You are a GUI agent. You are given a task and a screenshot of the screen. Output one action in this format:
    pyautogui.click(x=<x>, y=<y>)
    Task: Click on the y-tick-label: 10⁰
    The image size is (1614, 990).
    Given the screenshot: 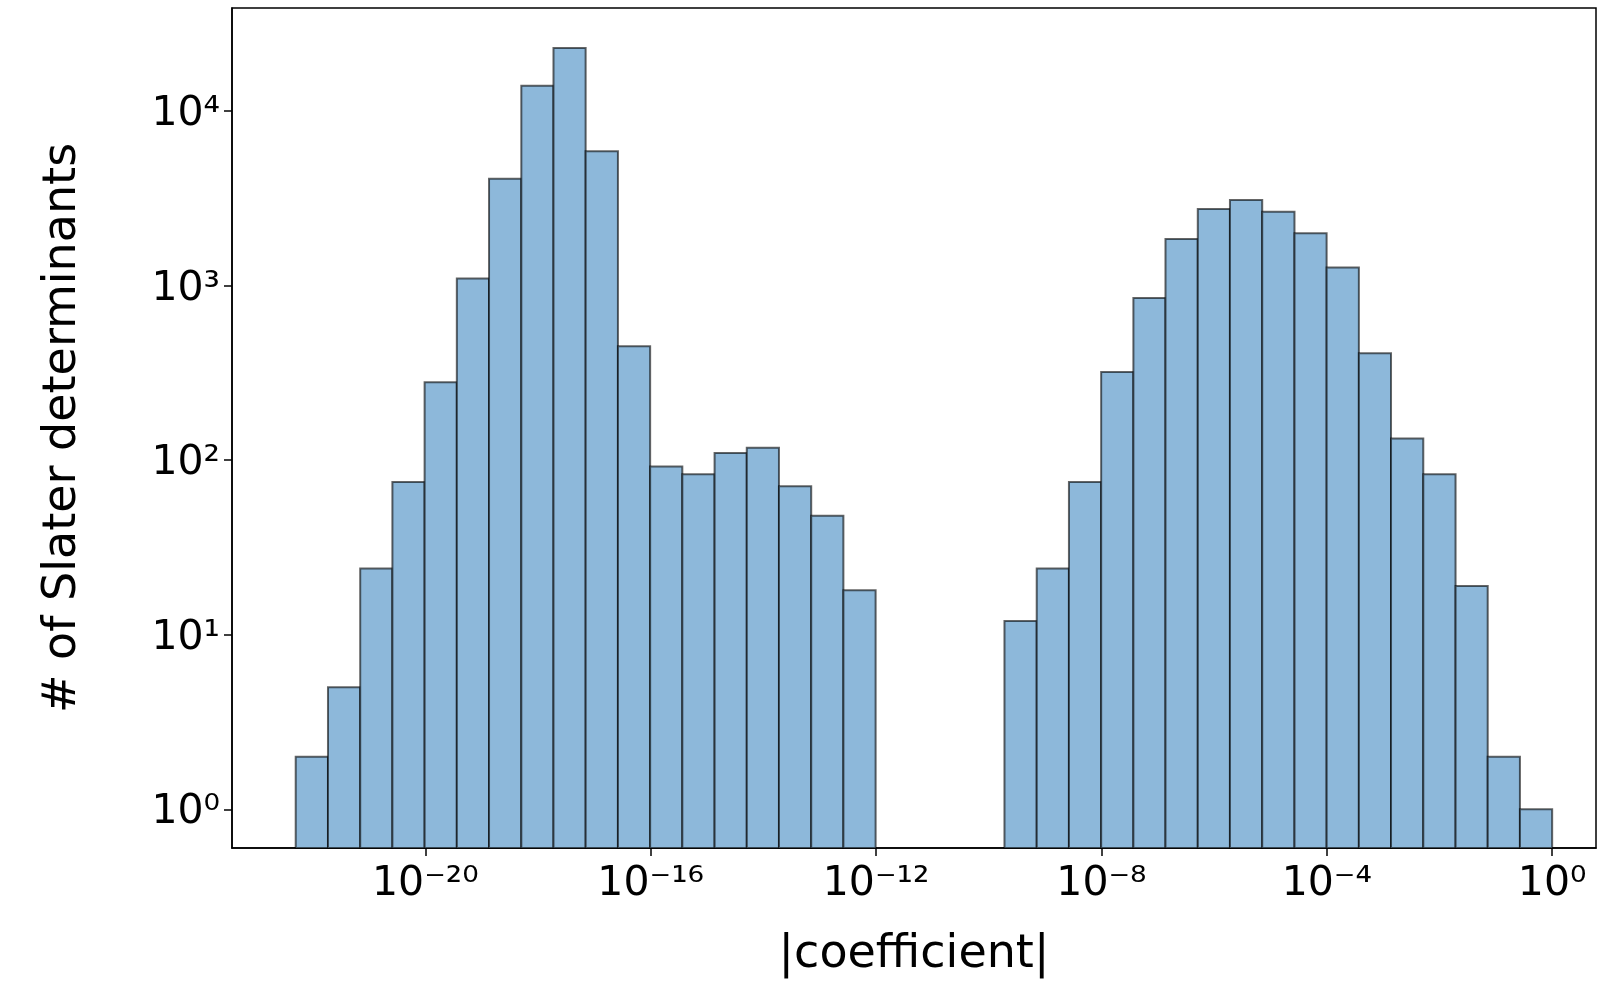 What is the action you would take?
    pyautogui.click(x=185, y=809)
    